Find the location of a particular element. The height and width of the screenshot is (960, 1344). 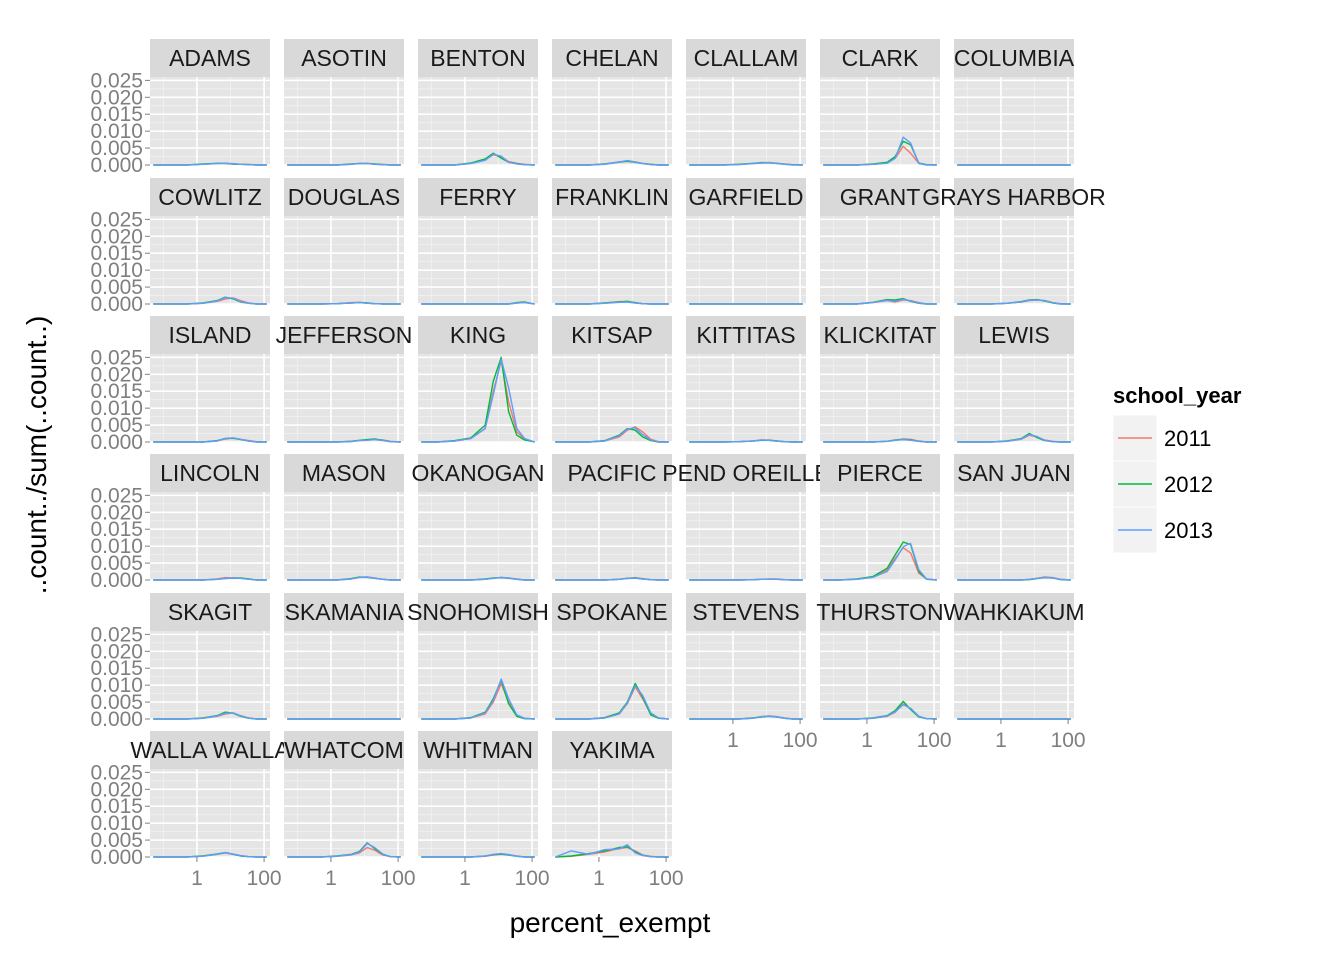

facet-strip-label: COWLITZ is located at coordinates (210, 197).